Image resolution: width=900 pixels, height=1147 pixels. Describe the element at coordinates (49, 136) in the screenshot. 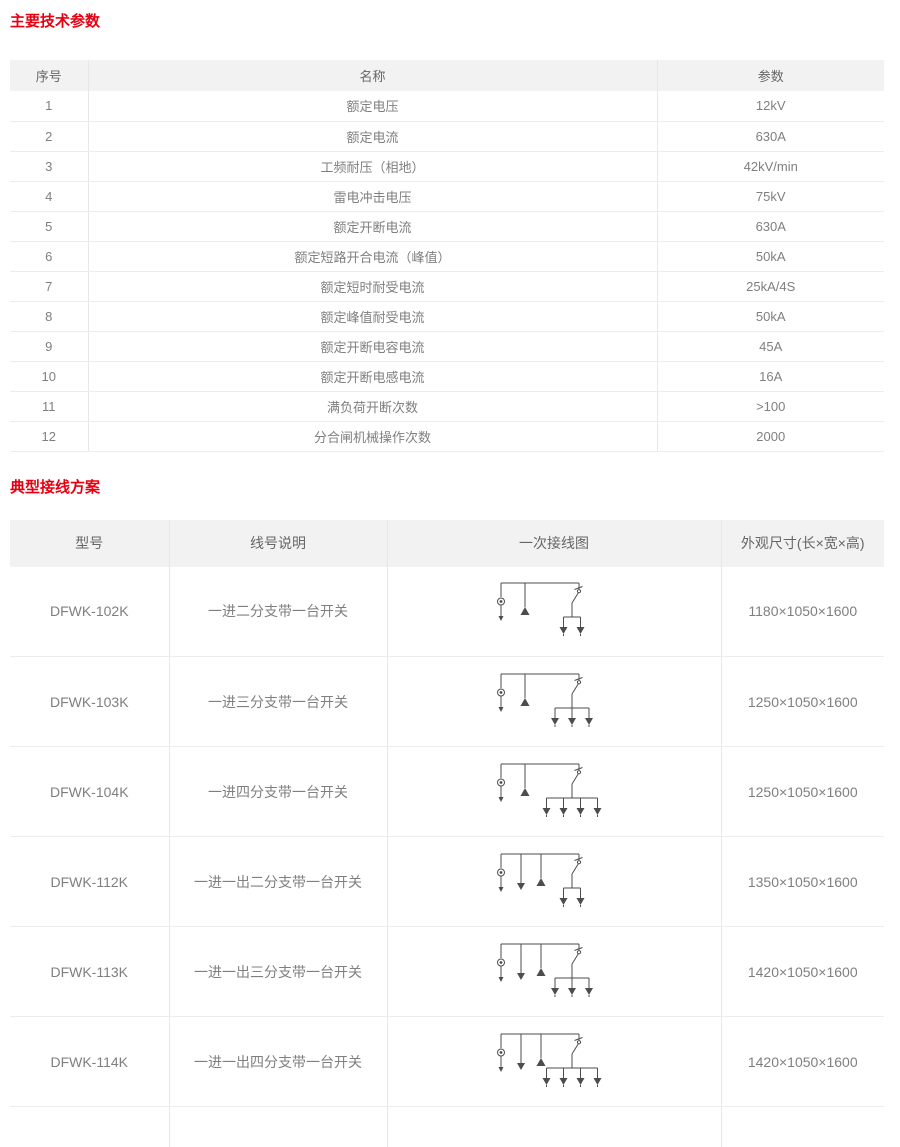

I see `parameter-serial-number: 2` at that location.